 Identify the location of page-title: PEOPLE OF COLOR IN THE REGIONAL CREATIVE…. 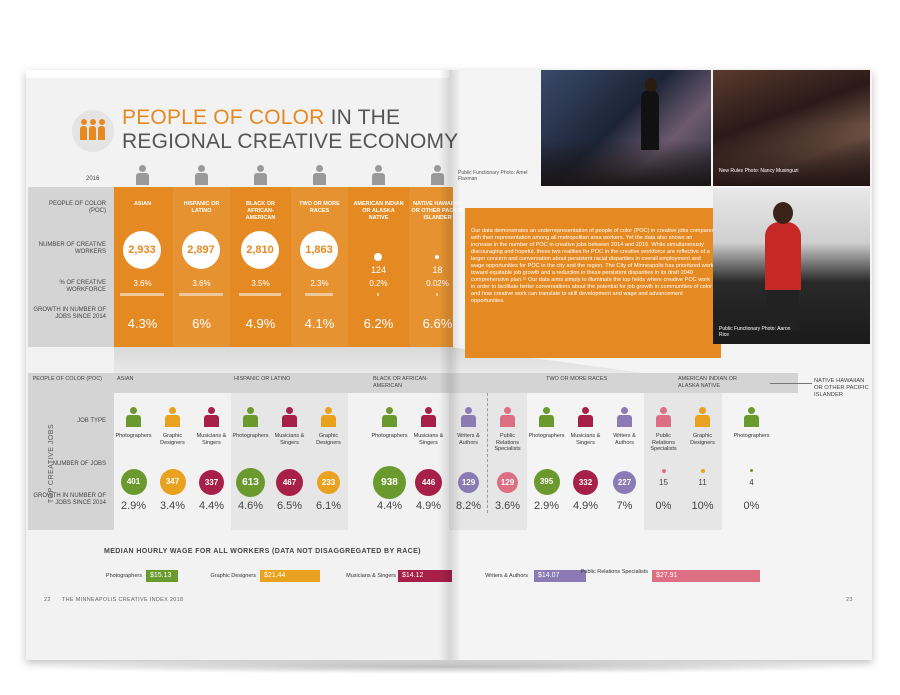
(290, 130).